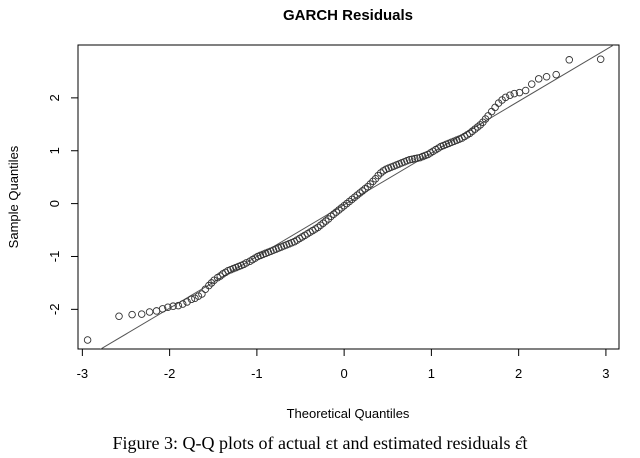  I want to click on chart-title: GARCH Residuals, so click(348, 15).